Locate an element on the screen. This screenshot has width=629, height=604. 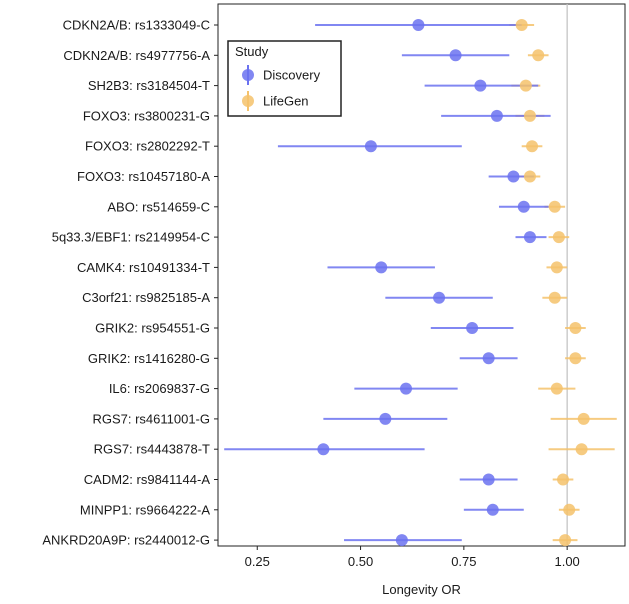
x-tick-label: 0.25 is located at coordinates (257, 561).